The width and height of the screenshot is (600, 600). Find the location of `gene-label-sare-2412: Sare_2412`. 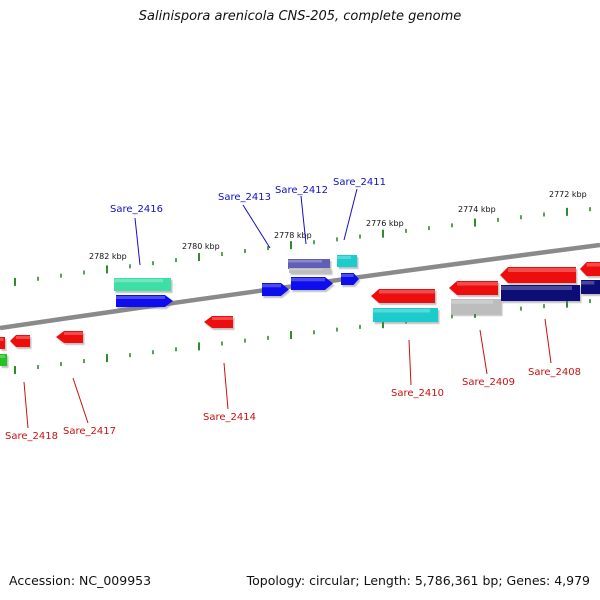

gene-label-sare-2412: Sare_2412 is located at coordinates (301, 190).